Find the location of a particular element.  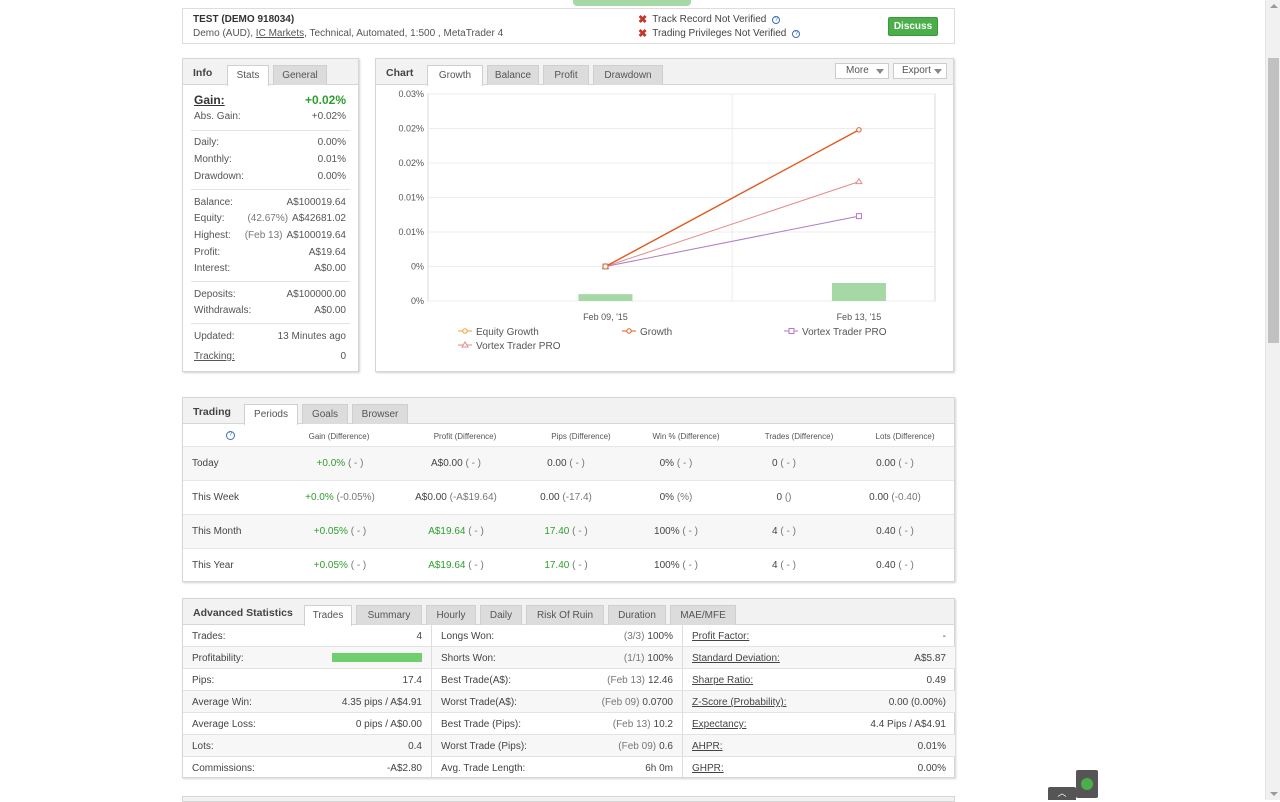

tab-daily: Daily is located at coordinates (501, 615).